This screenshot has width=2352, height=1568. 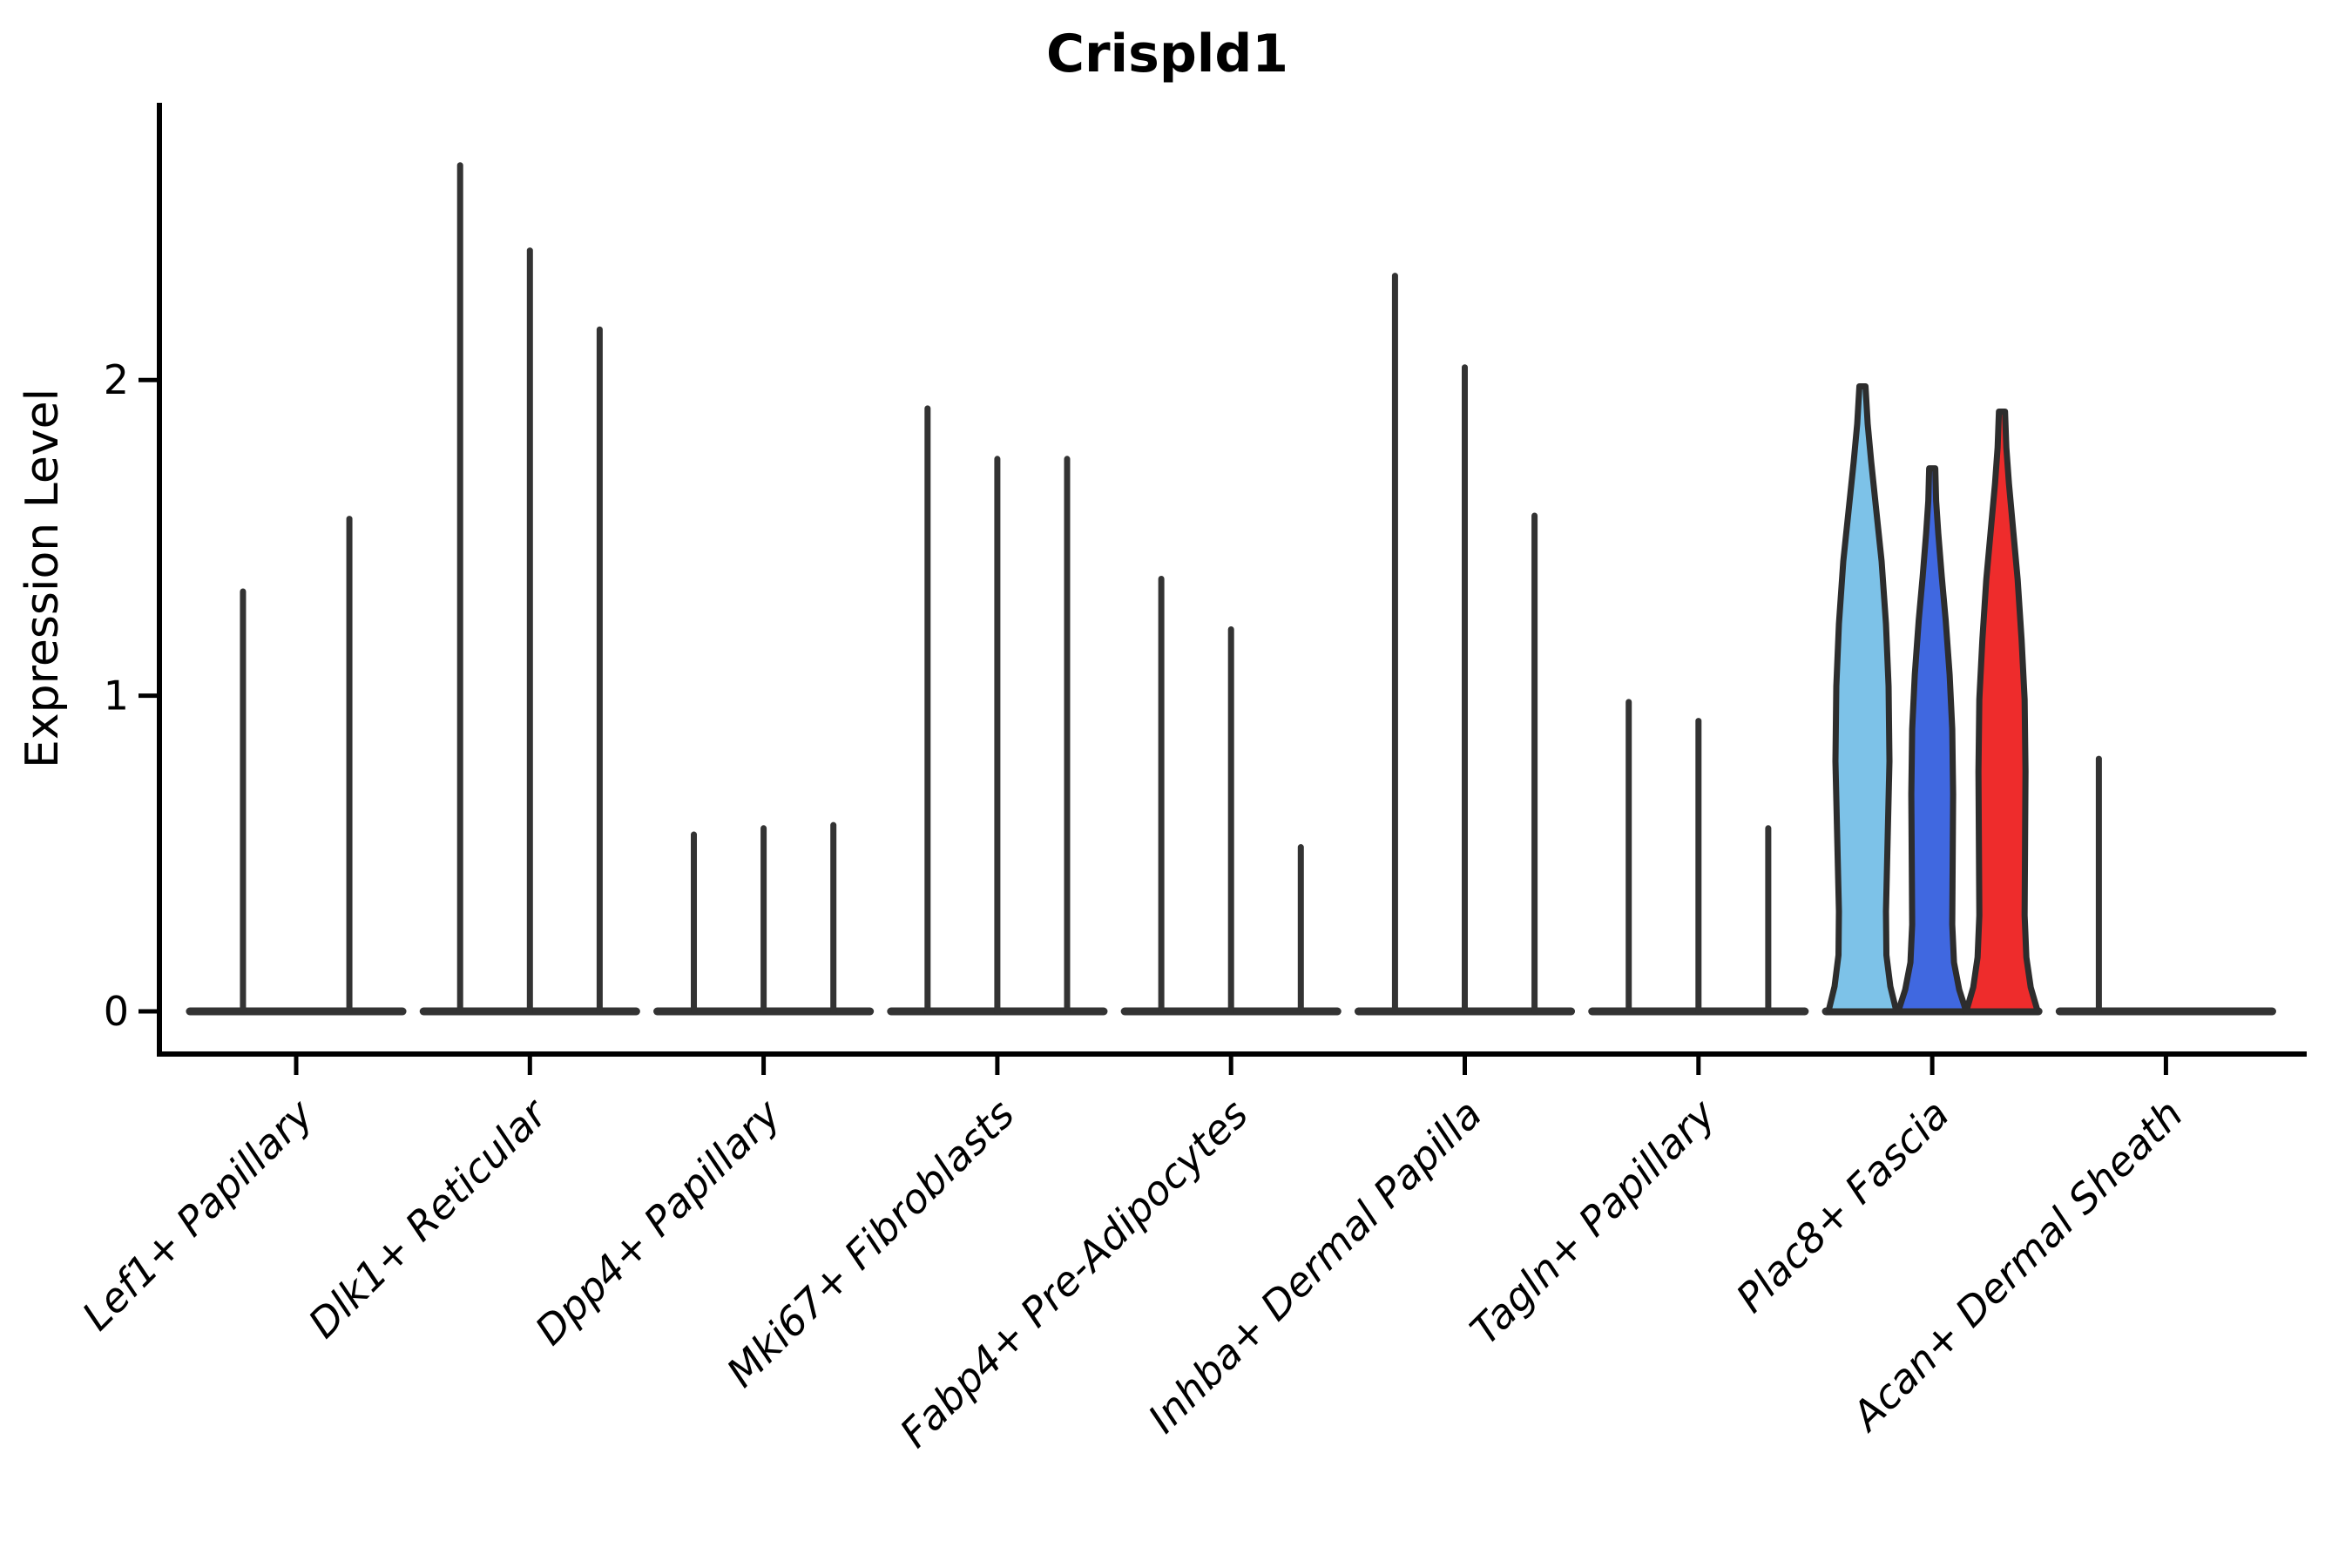 What do you see at coordinates (116, 1012) in the screenshot?
I see `y-tick-label-0: 0` at bounding box center [116, 1012].